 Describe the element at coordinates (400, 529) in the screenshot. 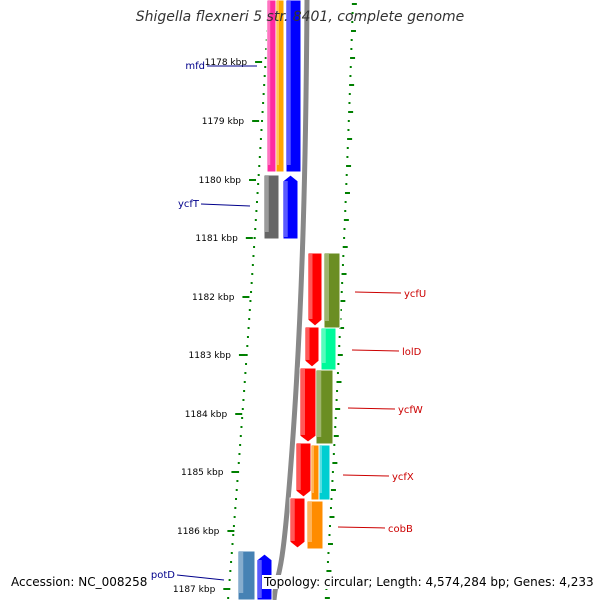

I see `gene-label-right: cobB` at that location.